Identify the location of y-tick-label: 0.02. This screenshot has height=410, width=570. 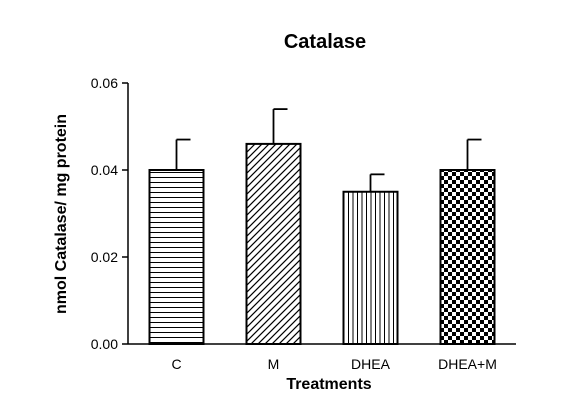
(104, 257).